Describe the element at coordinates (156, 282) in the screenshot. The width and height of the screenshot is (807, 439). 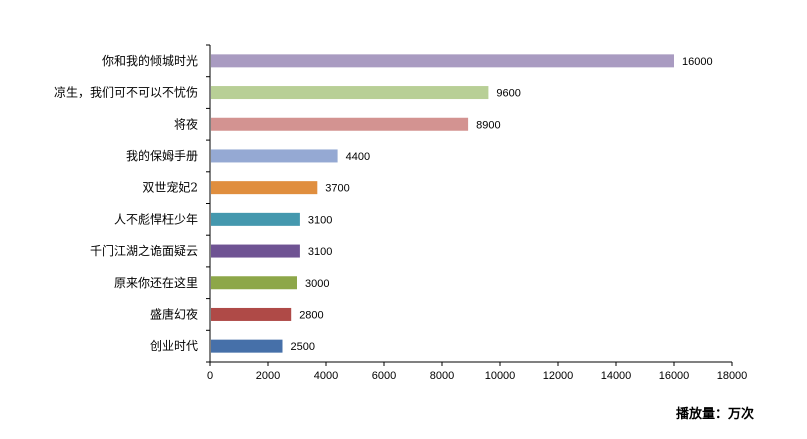
I see `category-label: 原来你还在这里` at that location.